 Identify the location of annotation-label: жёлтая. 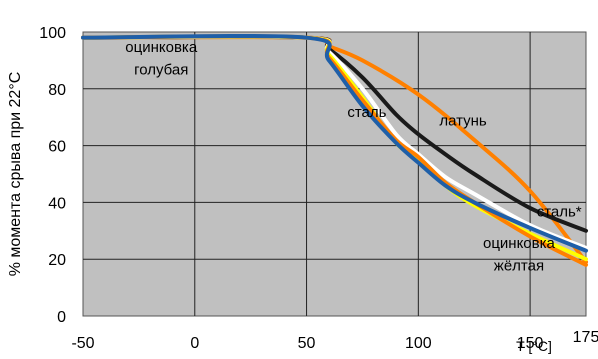
(519, 266).